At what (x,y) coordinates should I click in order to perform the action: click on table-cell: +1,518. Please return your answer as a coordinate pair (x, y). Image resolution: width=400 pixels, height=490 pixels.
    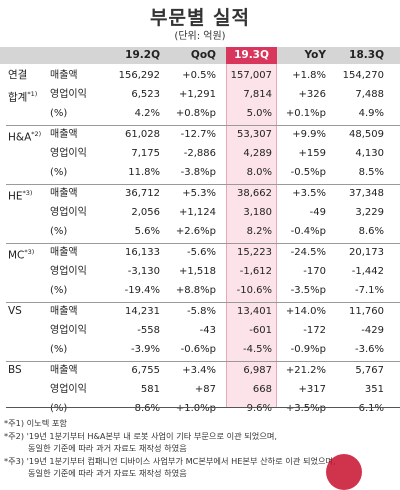
    Looking at the image, I should click on (197, 271).